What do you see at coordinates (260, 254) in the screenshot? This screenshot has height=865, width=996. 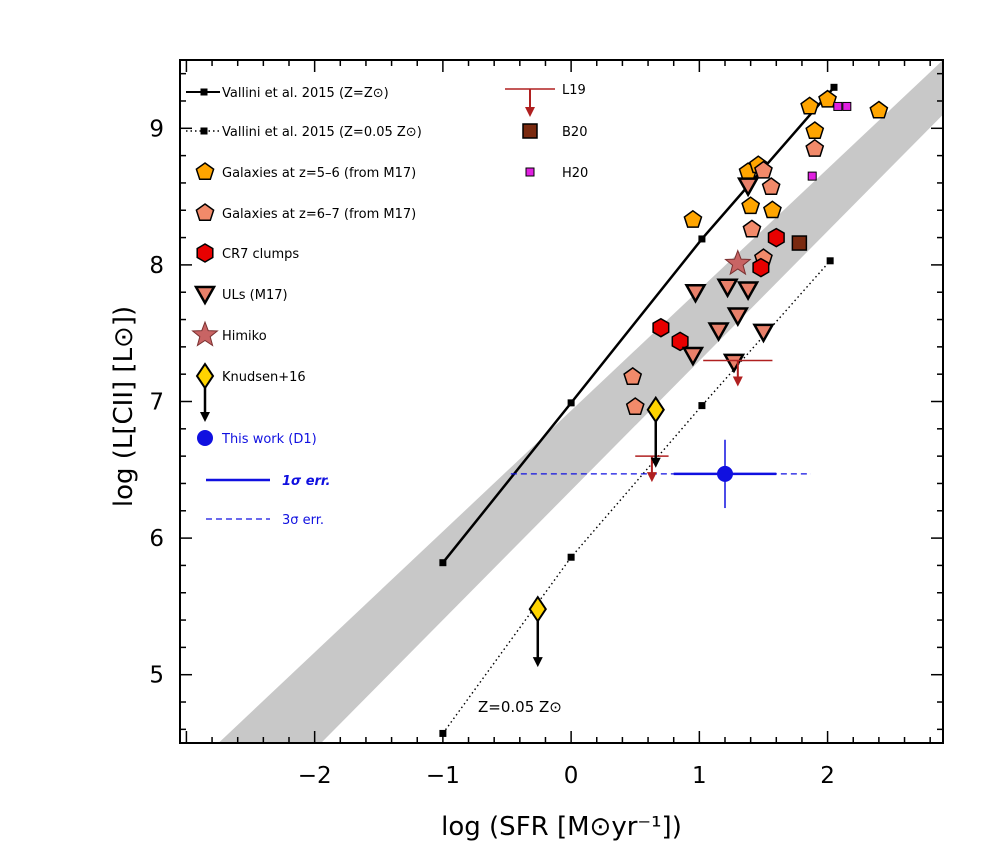 I see `legend-label-cr7: CR7 clumps` at bounding box center [260, 254].